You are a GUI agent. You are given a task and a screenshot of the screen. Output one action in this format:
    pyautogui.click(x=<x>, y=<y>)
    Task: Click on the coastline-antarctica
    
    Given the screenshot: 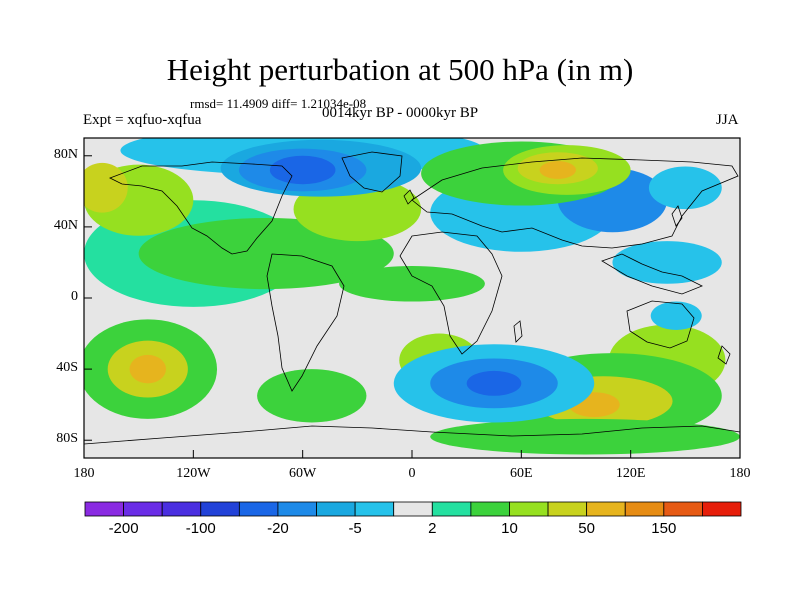 What is the action you would take?
    pyautogui.click(x=412, y=435)
    